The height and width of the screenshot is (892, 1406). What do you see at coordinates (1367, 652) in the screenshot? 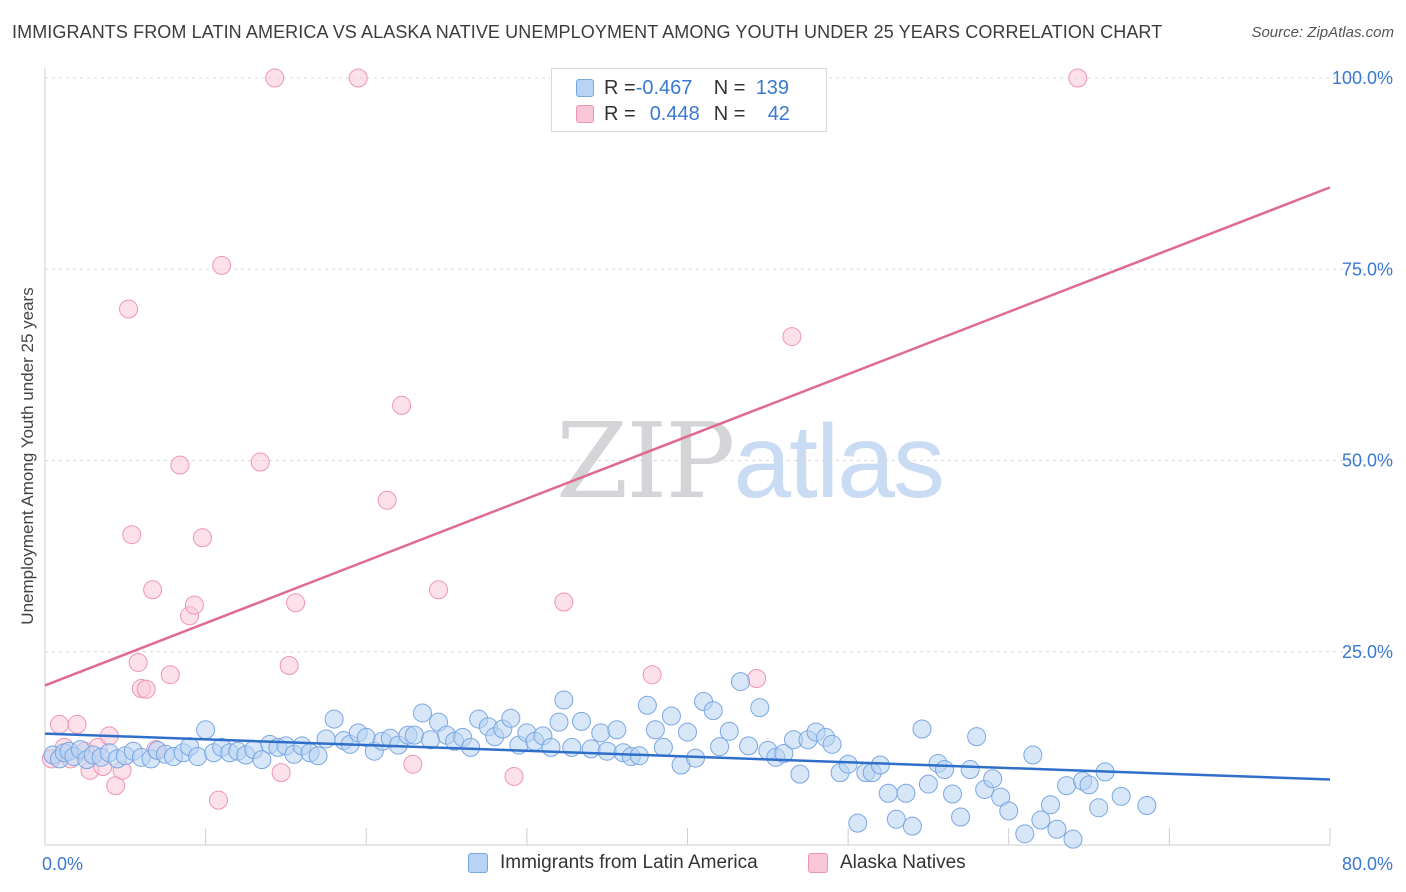
I see `y-tick-label: 25.0%` at bounding box center [1367, 652].